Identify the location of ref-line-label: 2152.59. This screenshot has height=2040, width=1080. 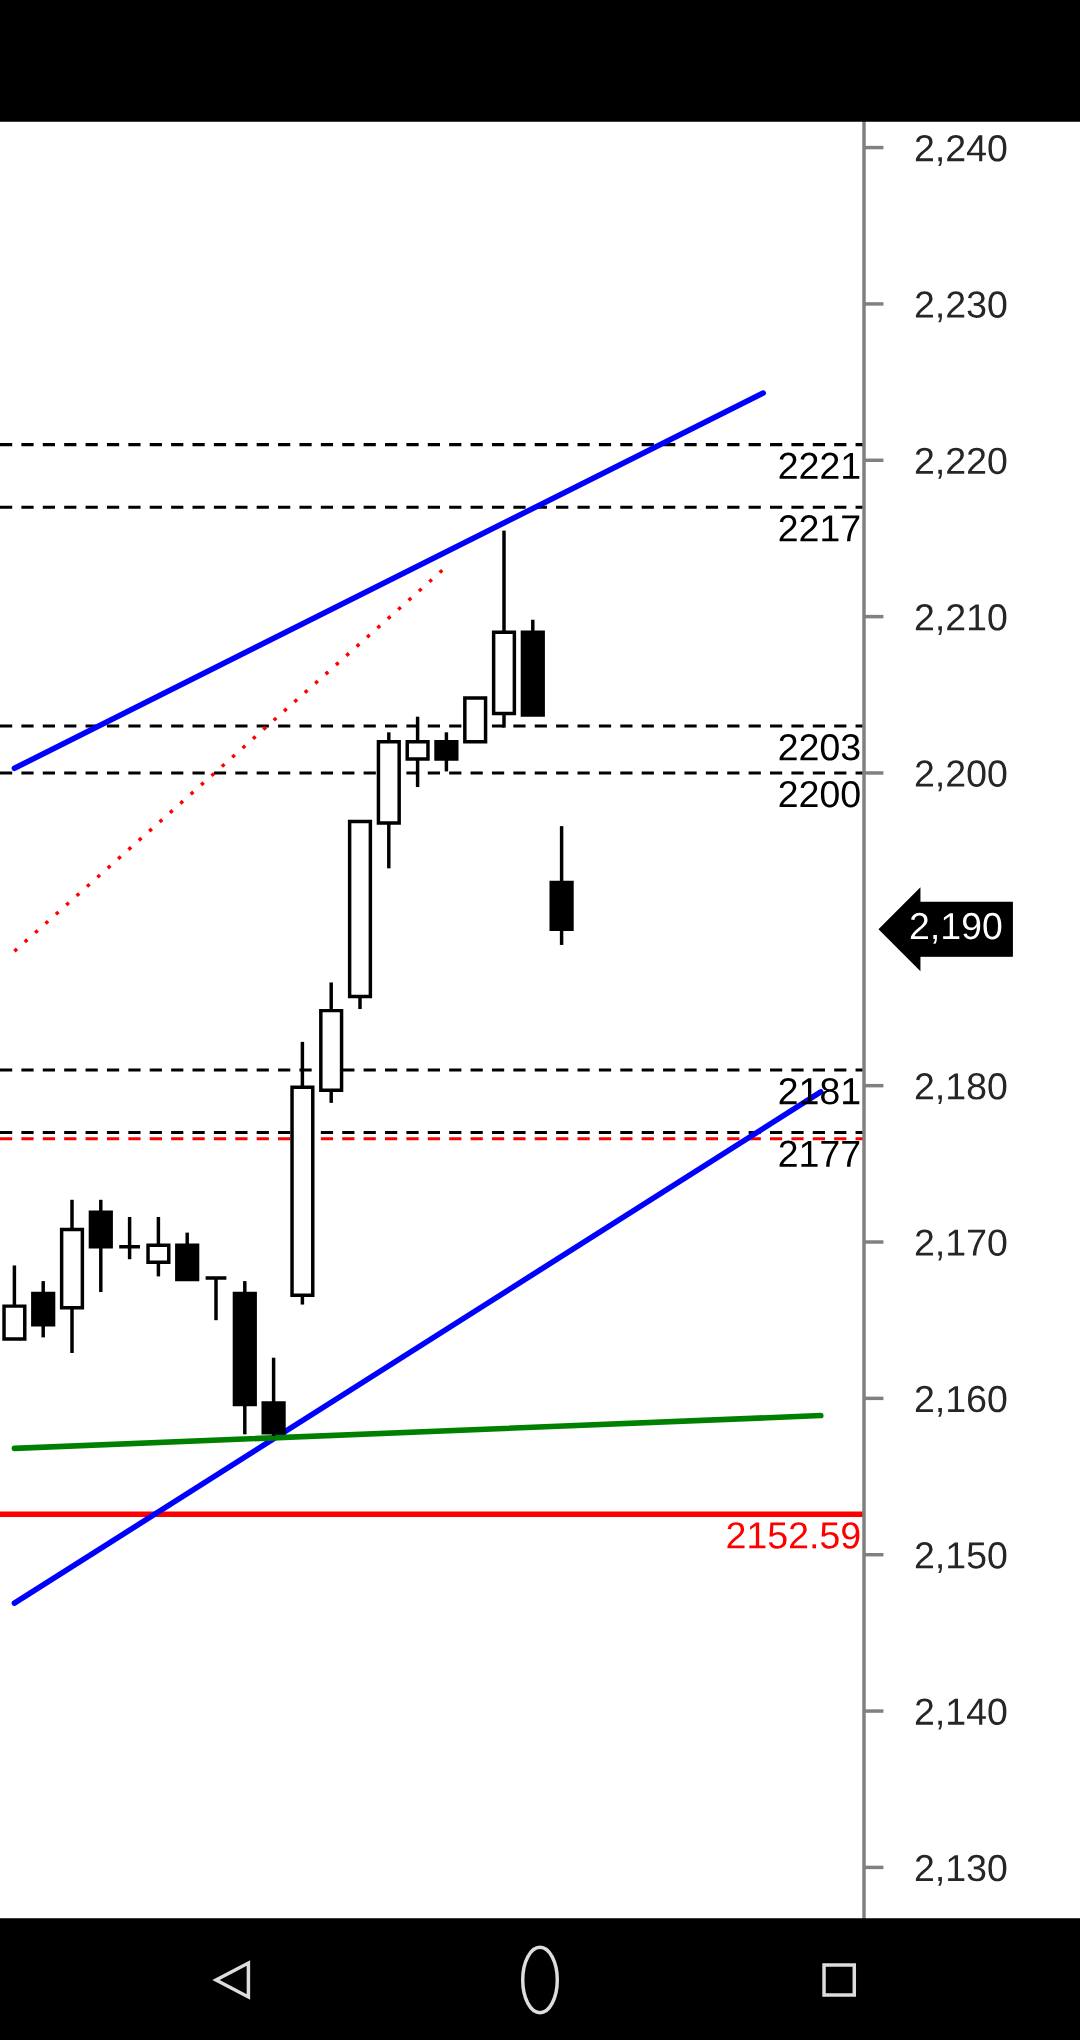
(793, 1535).